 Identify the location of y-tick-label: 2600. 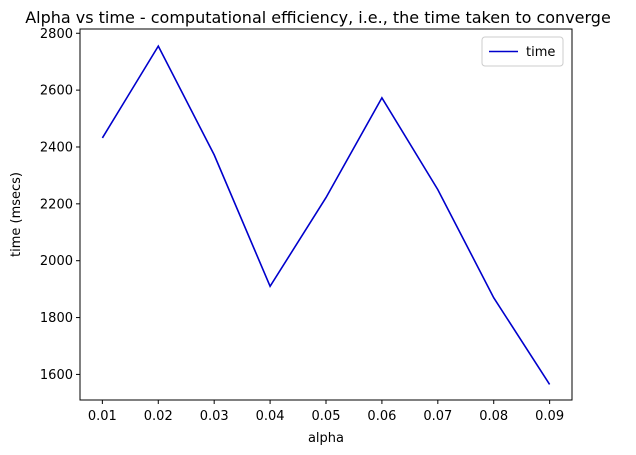
(56, 91).